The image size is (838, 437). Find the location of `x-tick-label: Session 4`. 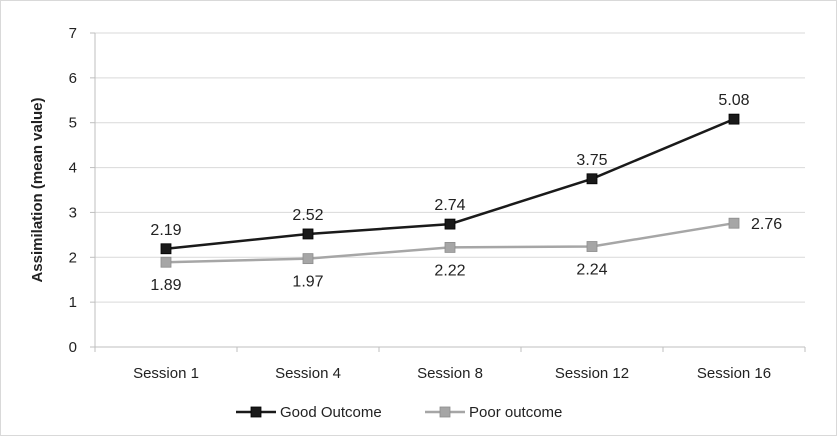

x-tick-label: Session 4 is located at coordinates (308, 373).